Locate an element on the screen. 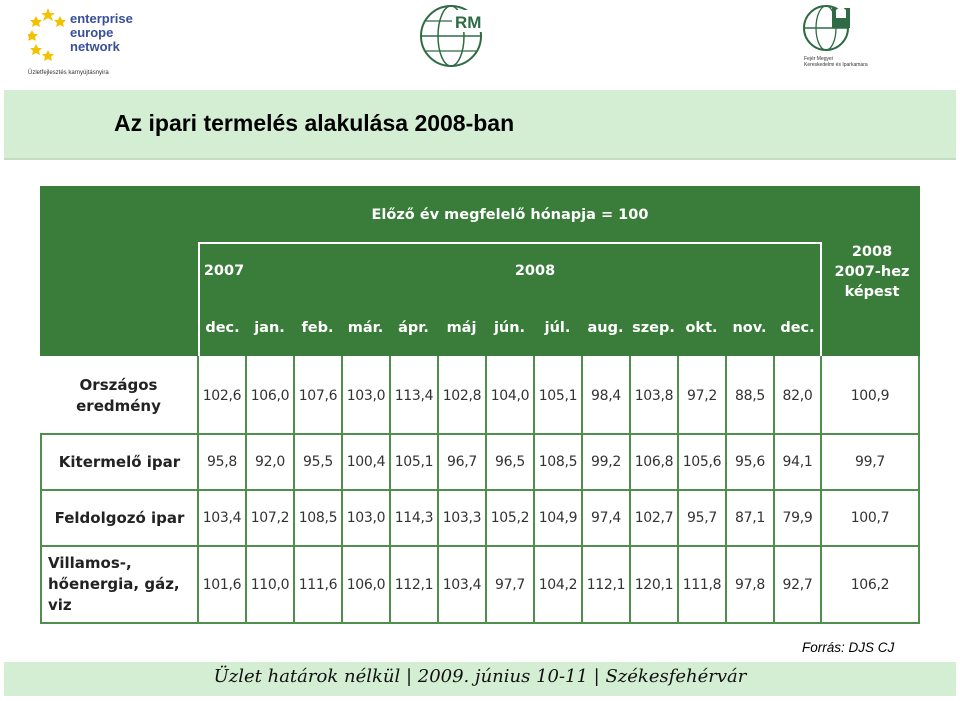 The width and height of the screenshot is (960, 701). table-cell: 102,7 is located at coordinates (654, 518).